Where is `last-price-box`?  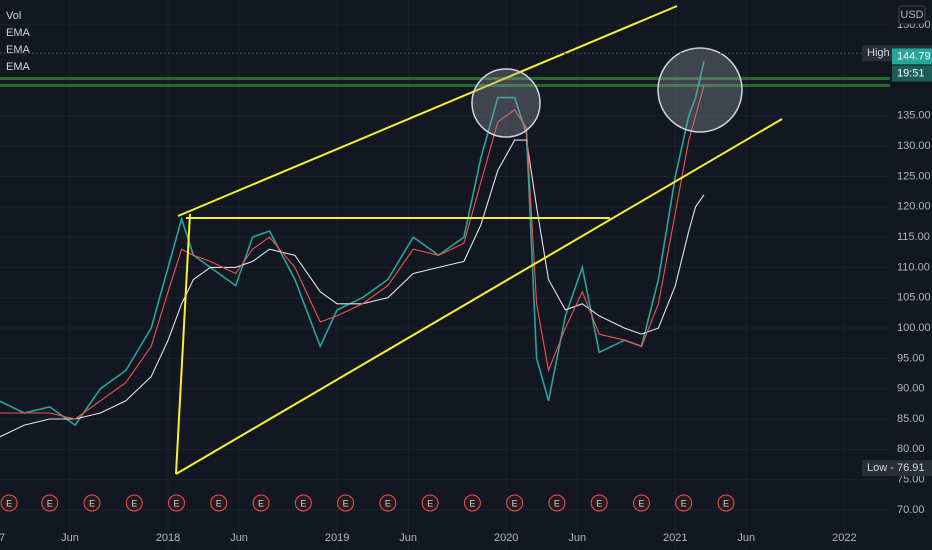 last-price-box is located at coordinates (912, 56).